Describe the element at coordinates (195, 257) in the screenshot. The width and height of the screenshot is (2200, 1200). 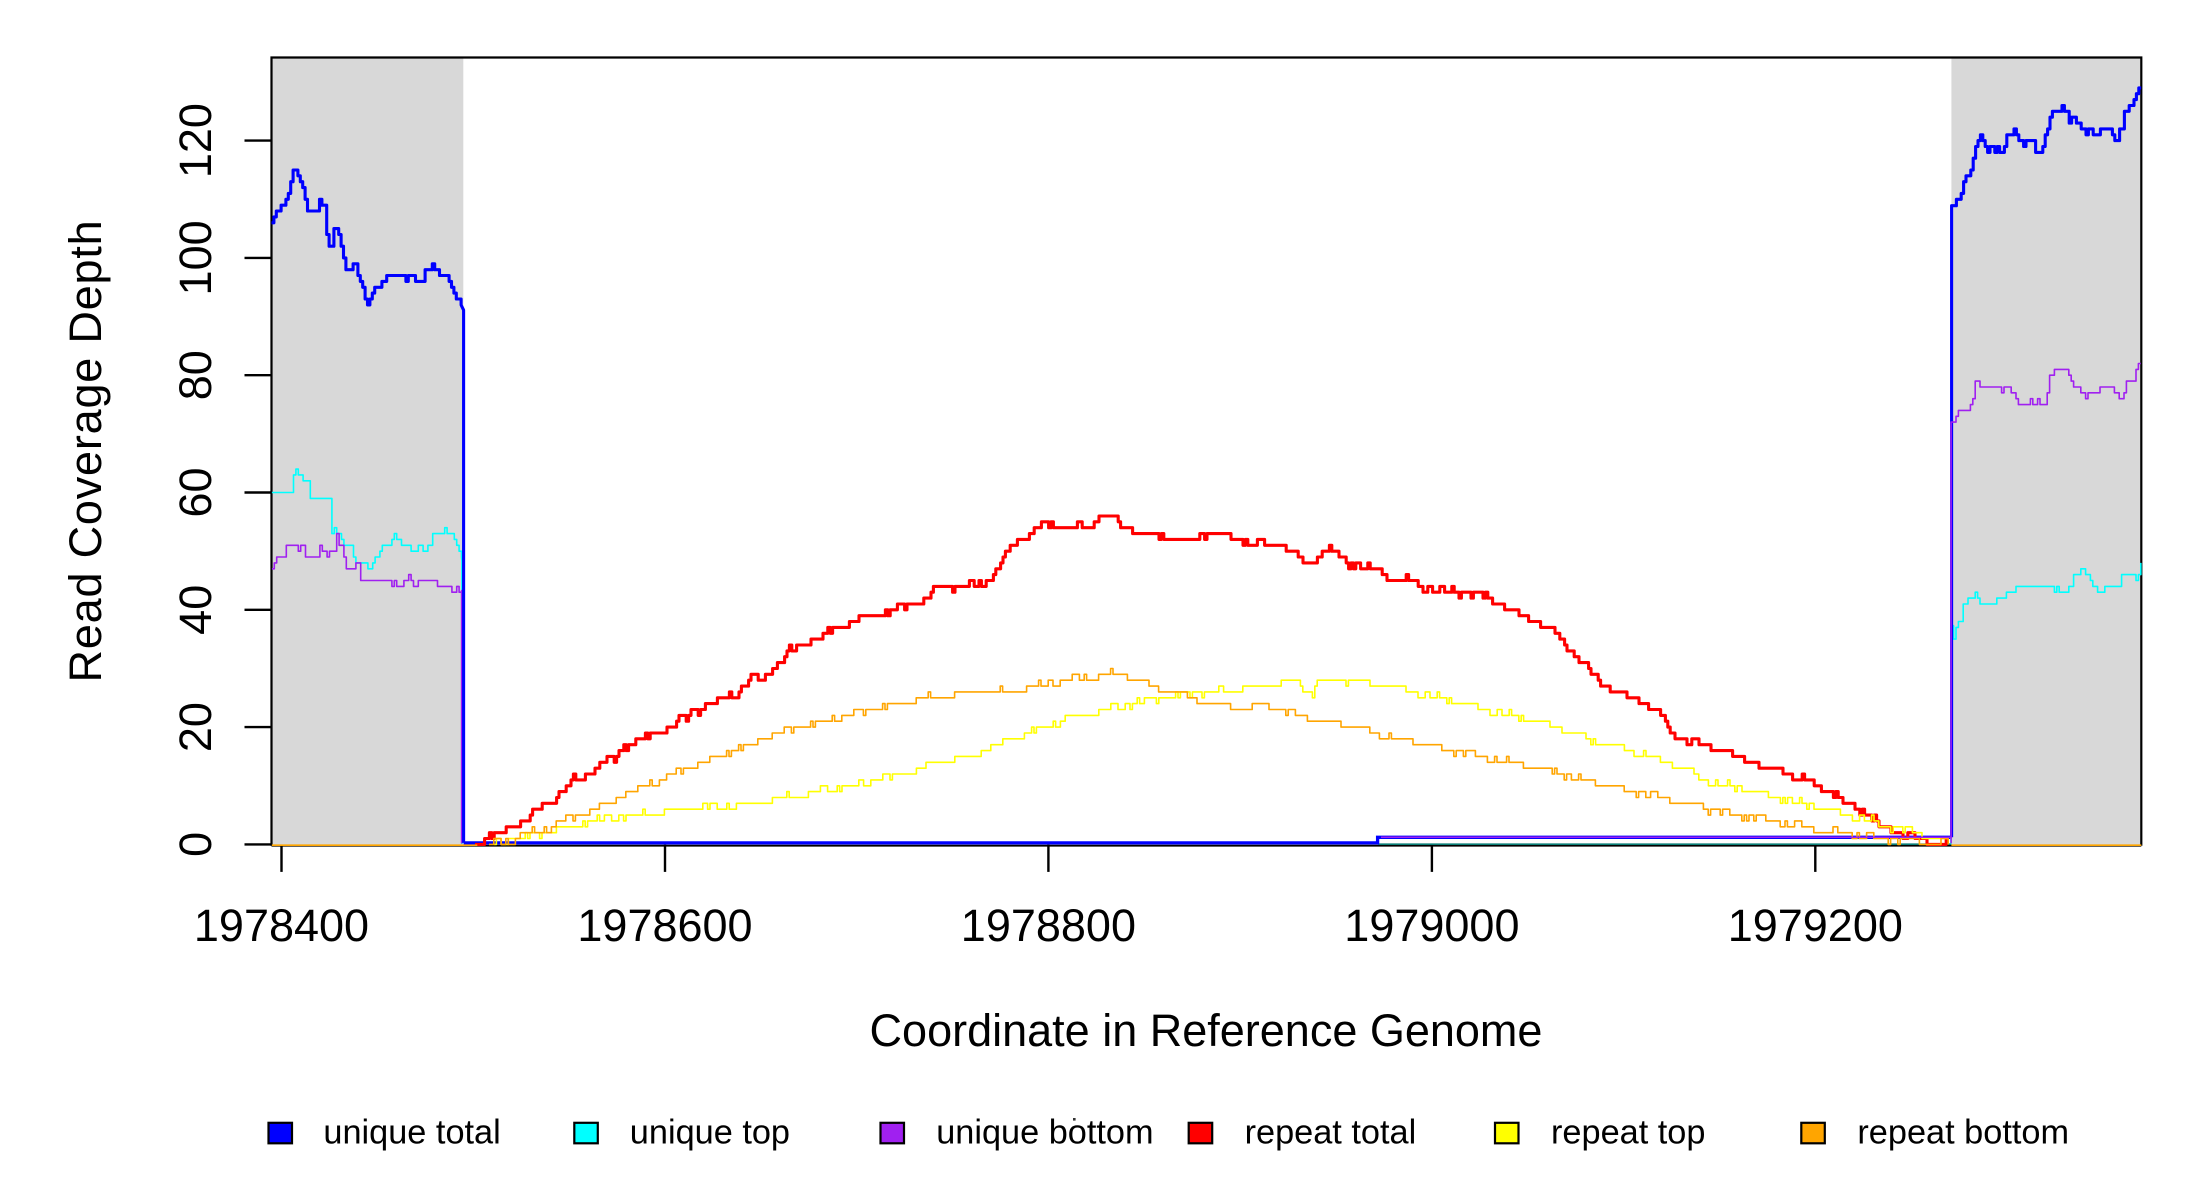
I see `svg-text: 100` at that location.